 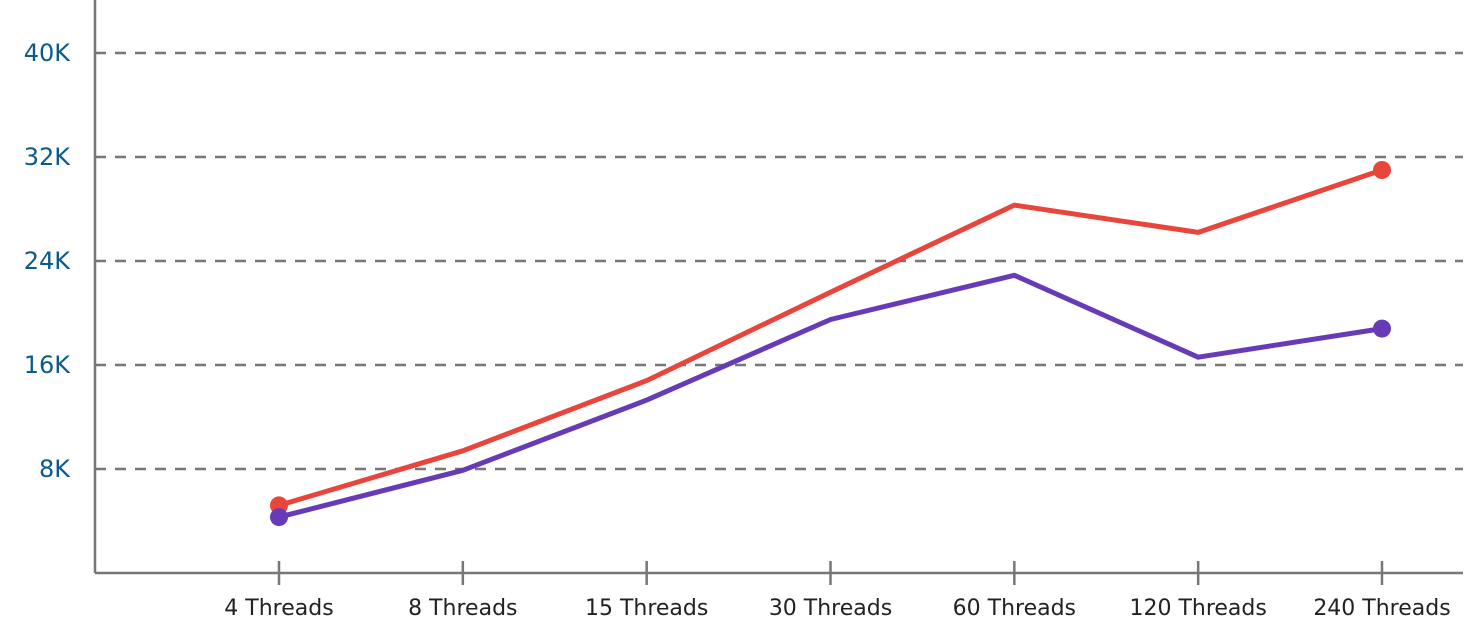 What do you see at coordinates (1197, 608) in the screenshot?
I see `x-tick-label: 120 Threads` at bounding box center [1197, 608].